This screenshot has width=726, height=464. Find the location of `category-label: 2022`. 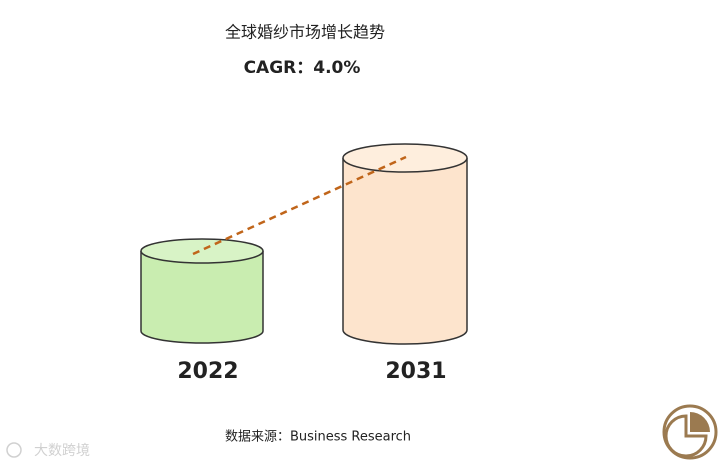

category-label: 2022 is located at coordinates (207, 371).